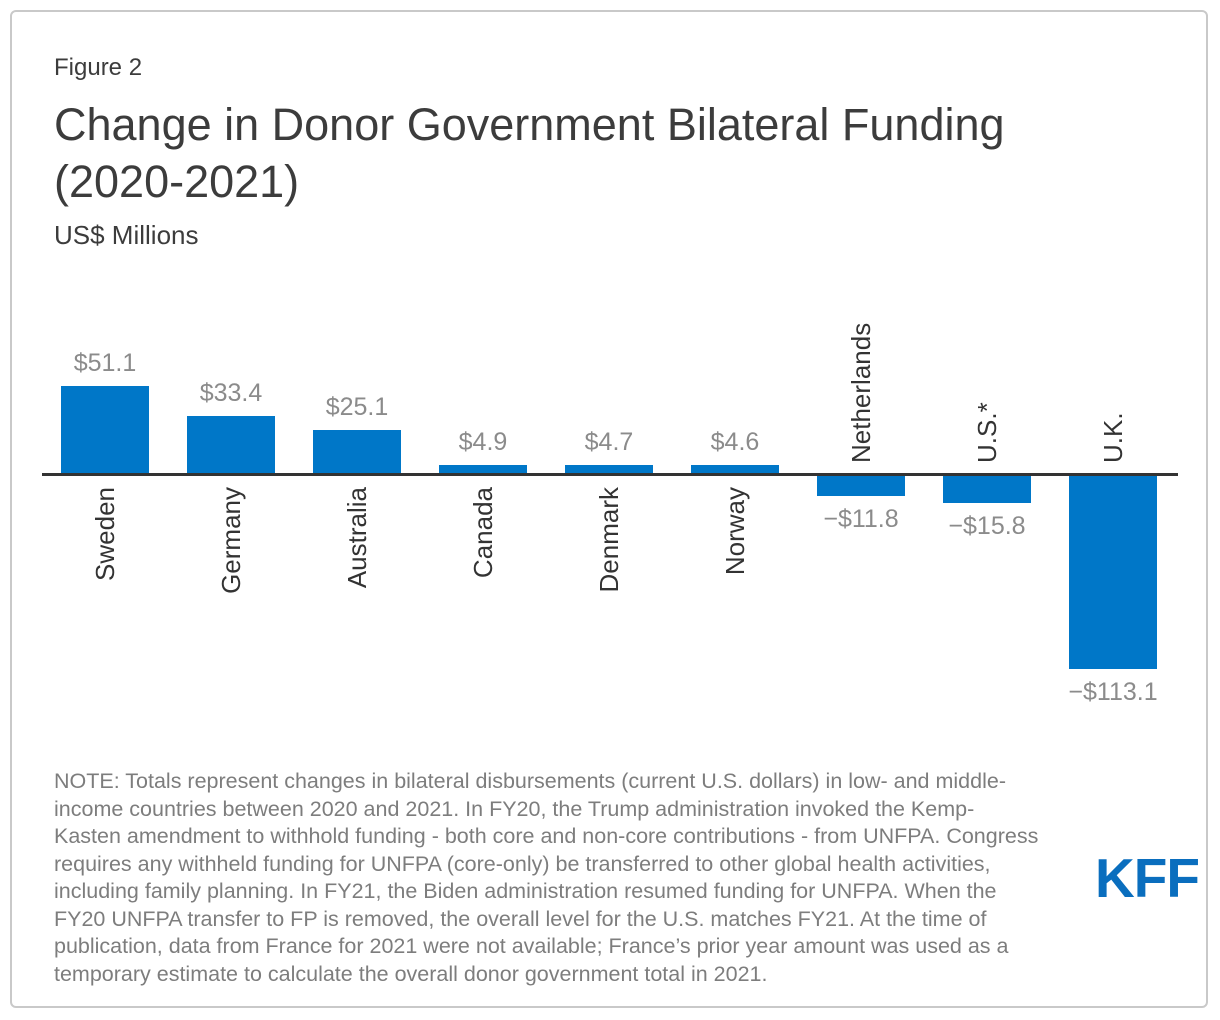  What do you see at coordinates (735, 531) in the screenshot?
I see `category-label: Norway` at bounding box center [735, 531].